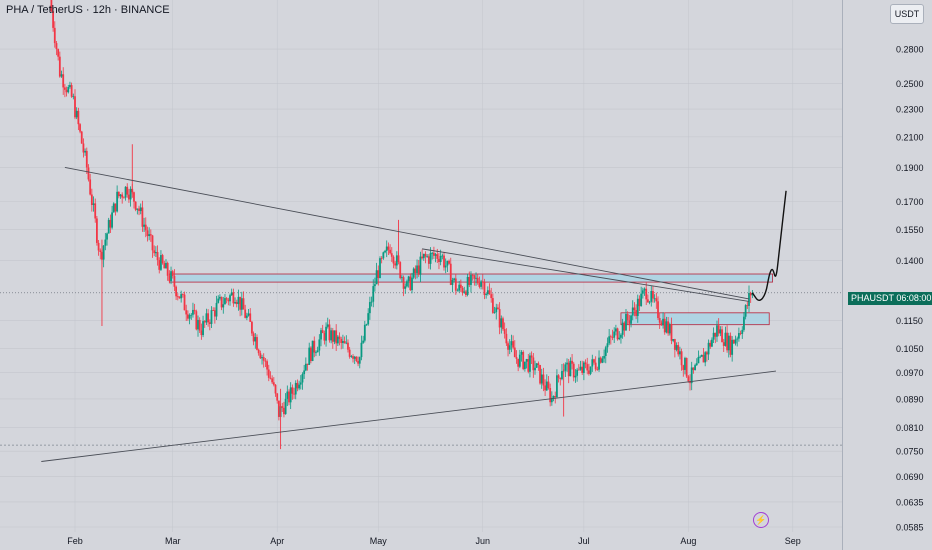 This screenshot has height=550, width=932. What do you see at coordinates (910, 477) in the screenshot?
I see `y-tick-label: 0.0690` at bounding box center [910, 477].